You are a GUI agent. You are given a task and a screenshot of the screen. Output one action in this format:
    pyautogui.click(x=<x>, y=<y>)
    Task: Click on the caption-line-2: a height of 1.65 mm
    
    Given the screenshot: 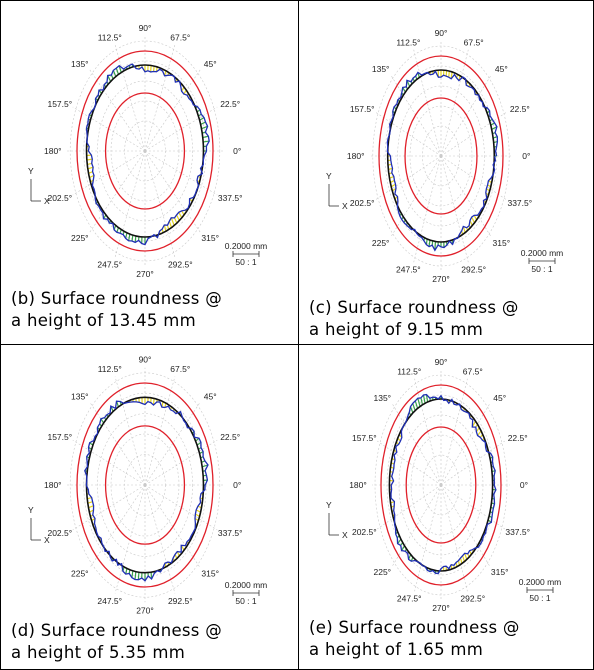 What is the action you would take?
    pyautogui.click(x=396, y=649)
    